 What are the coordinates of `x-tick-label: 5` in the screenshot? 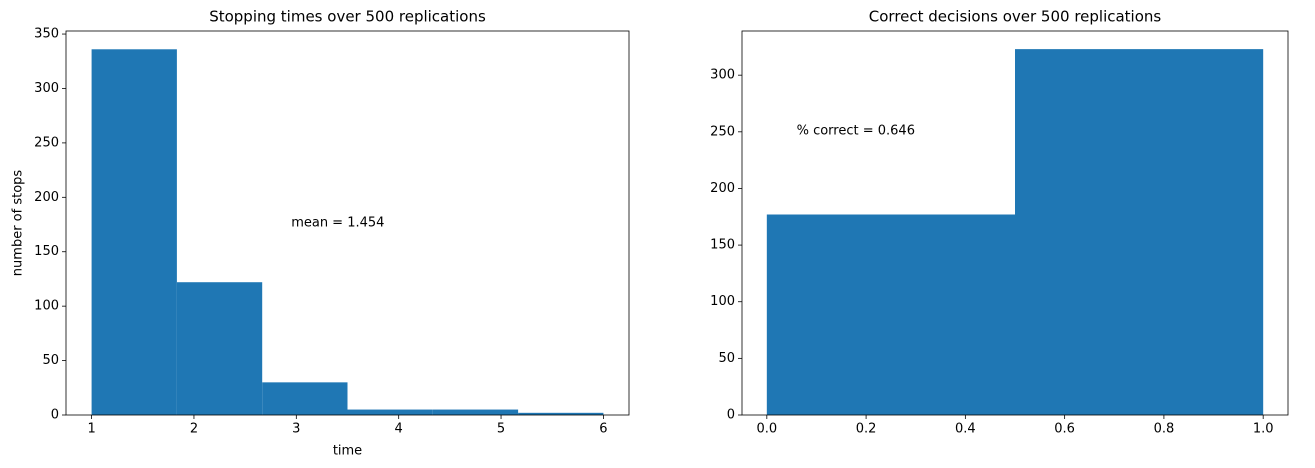 It's located at (501, 429).